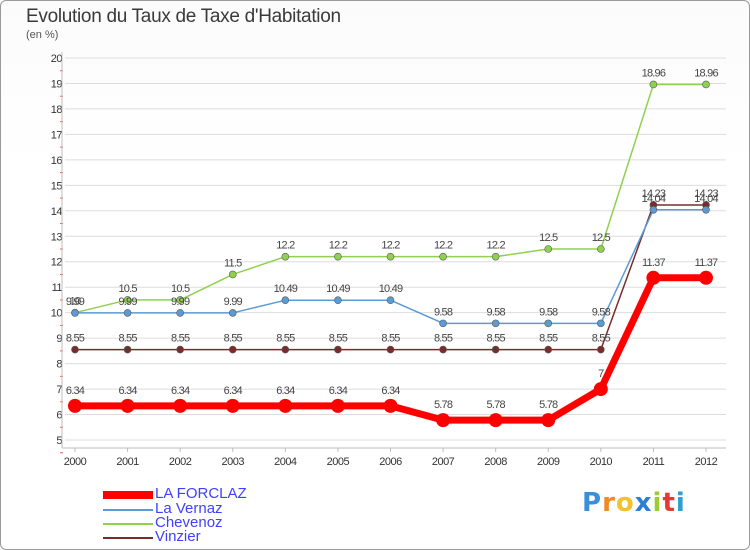  What do you see at coordinates (653, 263) in the screenshot?
I see `data-label-la-forclaz: 11.37` at bounding box center [653, 263].